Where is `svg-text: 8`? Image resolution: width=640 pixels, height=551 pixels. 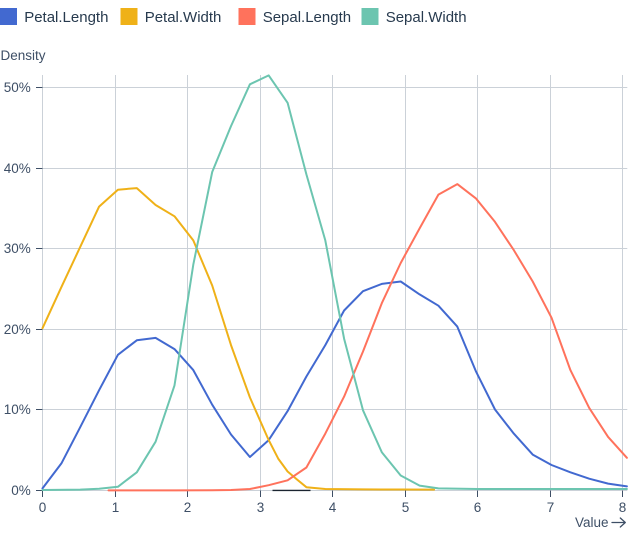 svg-text: 8 is located at coordinates (623, 507).